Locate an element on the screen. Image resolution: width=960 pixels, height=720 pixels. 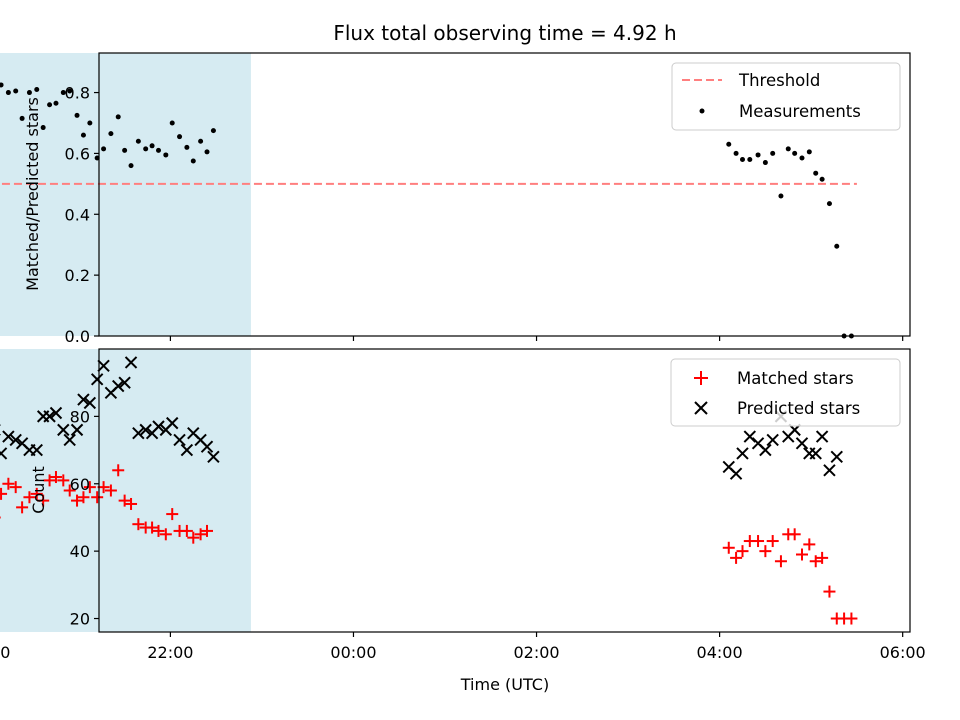
x-tick-label: 22:00 is located at coordinates (170, 652).